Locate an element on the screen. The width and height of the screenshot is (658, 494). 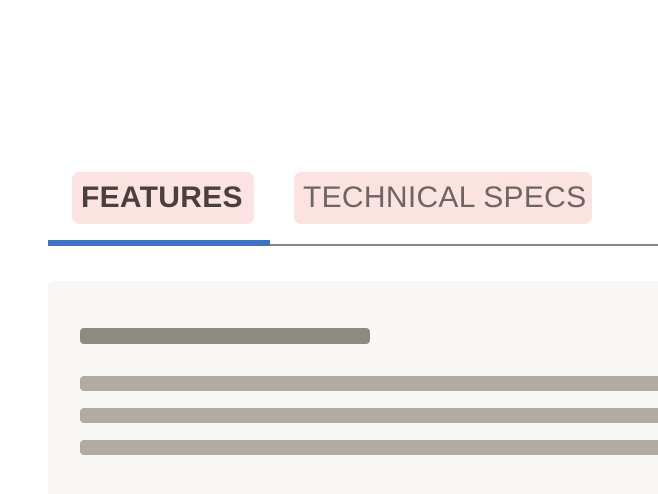
tab-technical-specs-label: TECHNICAL SPECS is located at coordinates (445, 197).